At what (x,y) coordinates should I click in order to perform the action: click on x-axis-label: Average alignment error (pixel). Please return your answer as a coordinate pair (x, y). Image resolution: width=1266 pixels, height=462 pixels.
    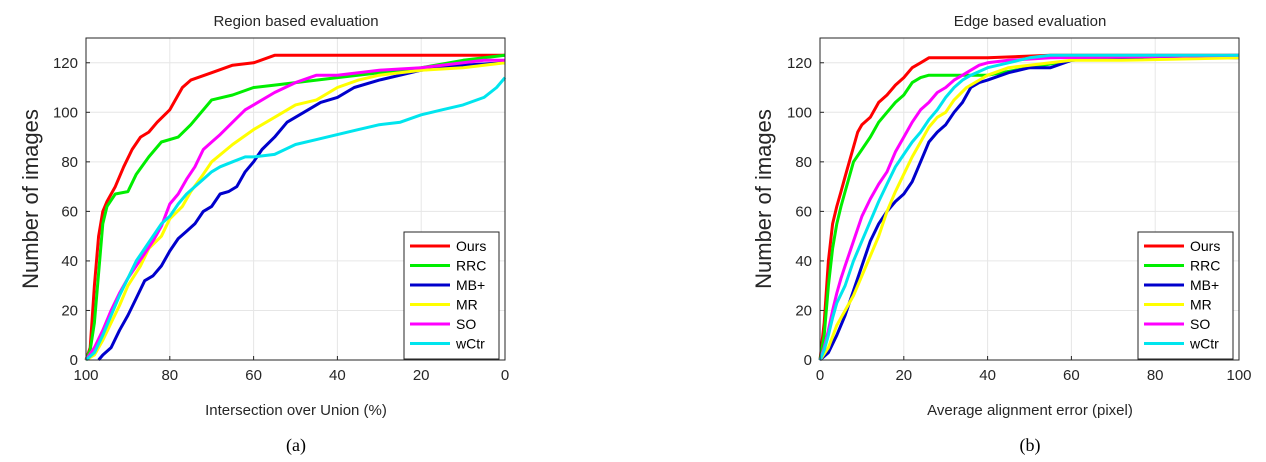
    Looking at the image, I should click on (1030, 410).